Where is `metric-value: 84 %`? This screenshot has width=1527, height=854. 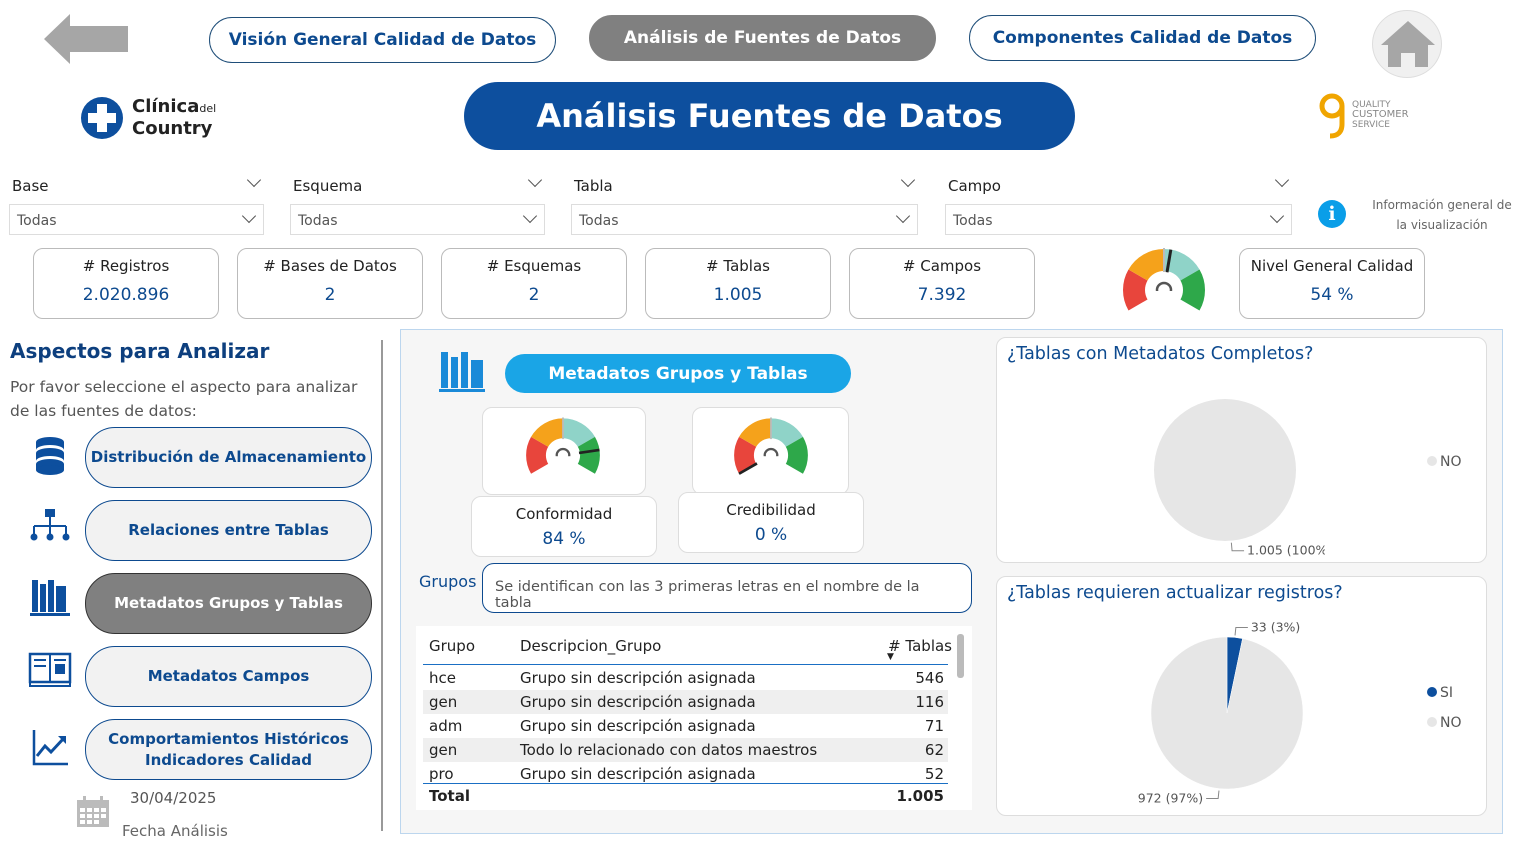 metric-value: 84 % is located at coordinates (564, 539).